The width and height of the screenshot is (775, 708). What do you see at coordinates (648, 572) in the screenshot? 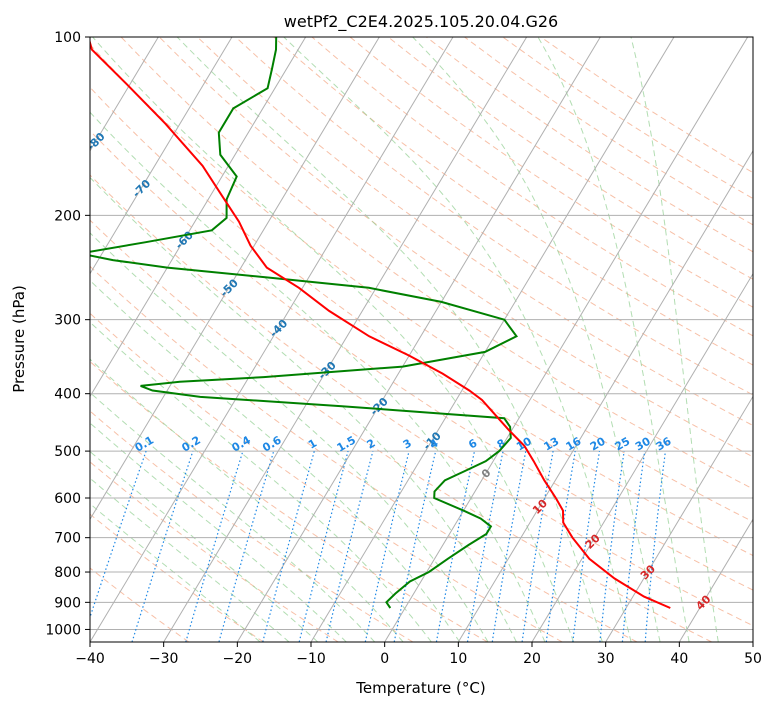
I see `isotherm-label: 30` at bounding box center [648, 572].